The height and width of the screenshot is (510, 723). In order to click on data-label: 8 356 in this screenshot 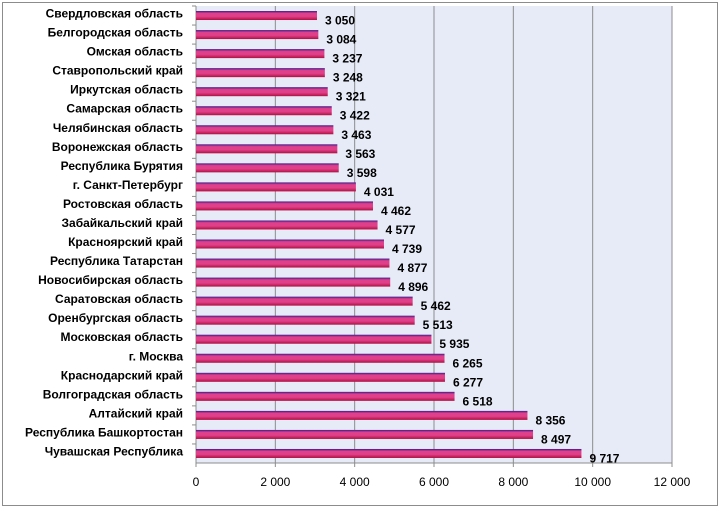, I will do `click(550, 420)`.